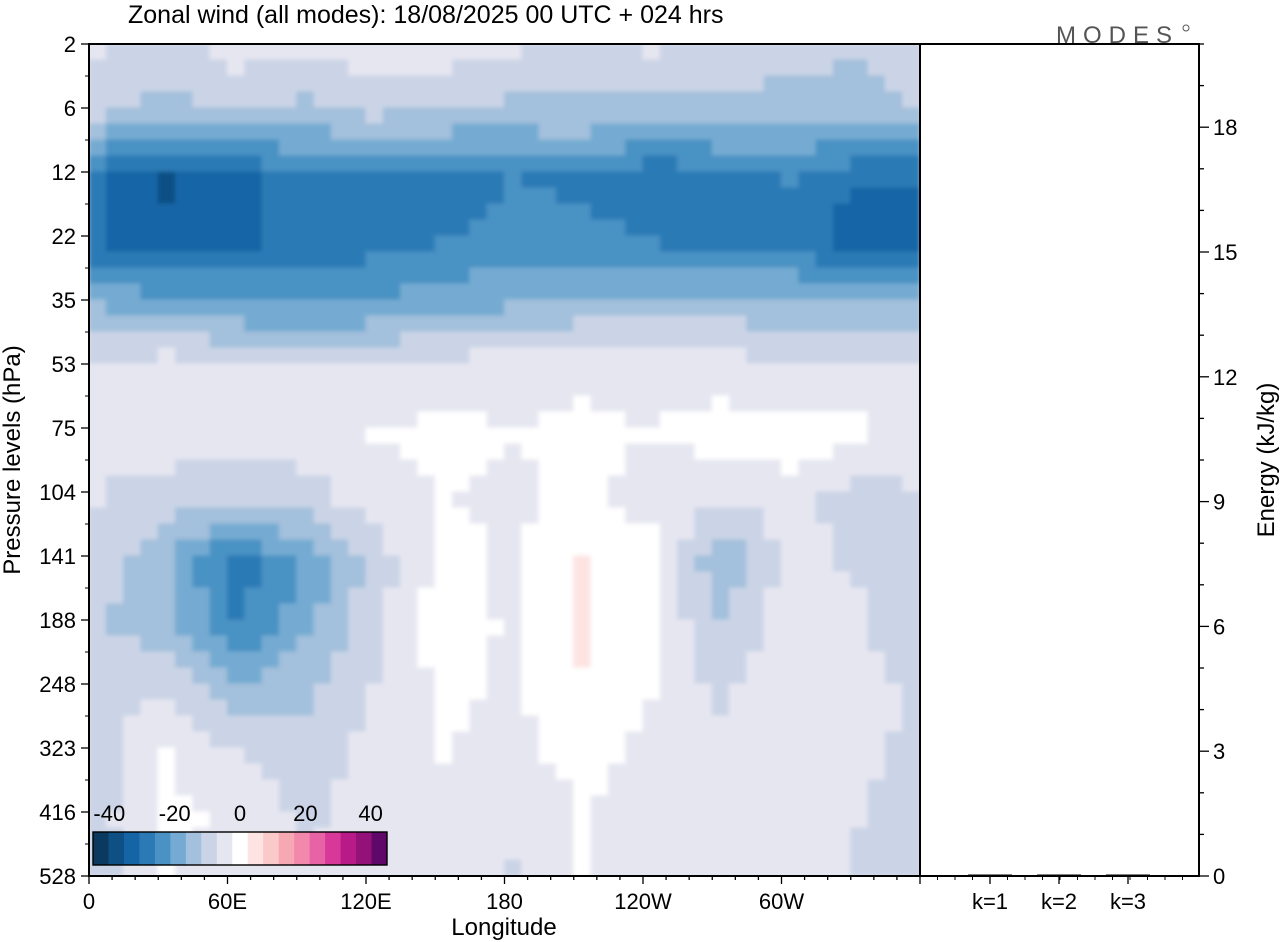 The image size is (1280, 942). Describe the element at coordinates (70, 44) in the screenshot. I see `y-tick-label: 2` at that location.